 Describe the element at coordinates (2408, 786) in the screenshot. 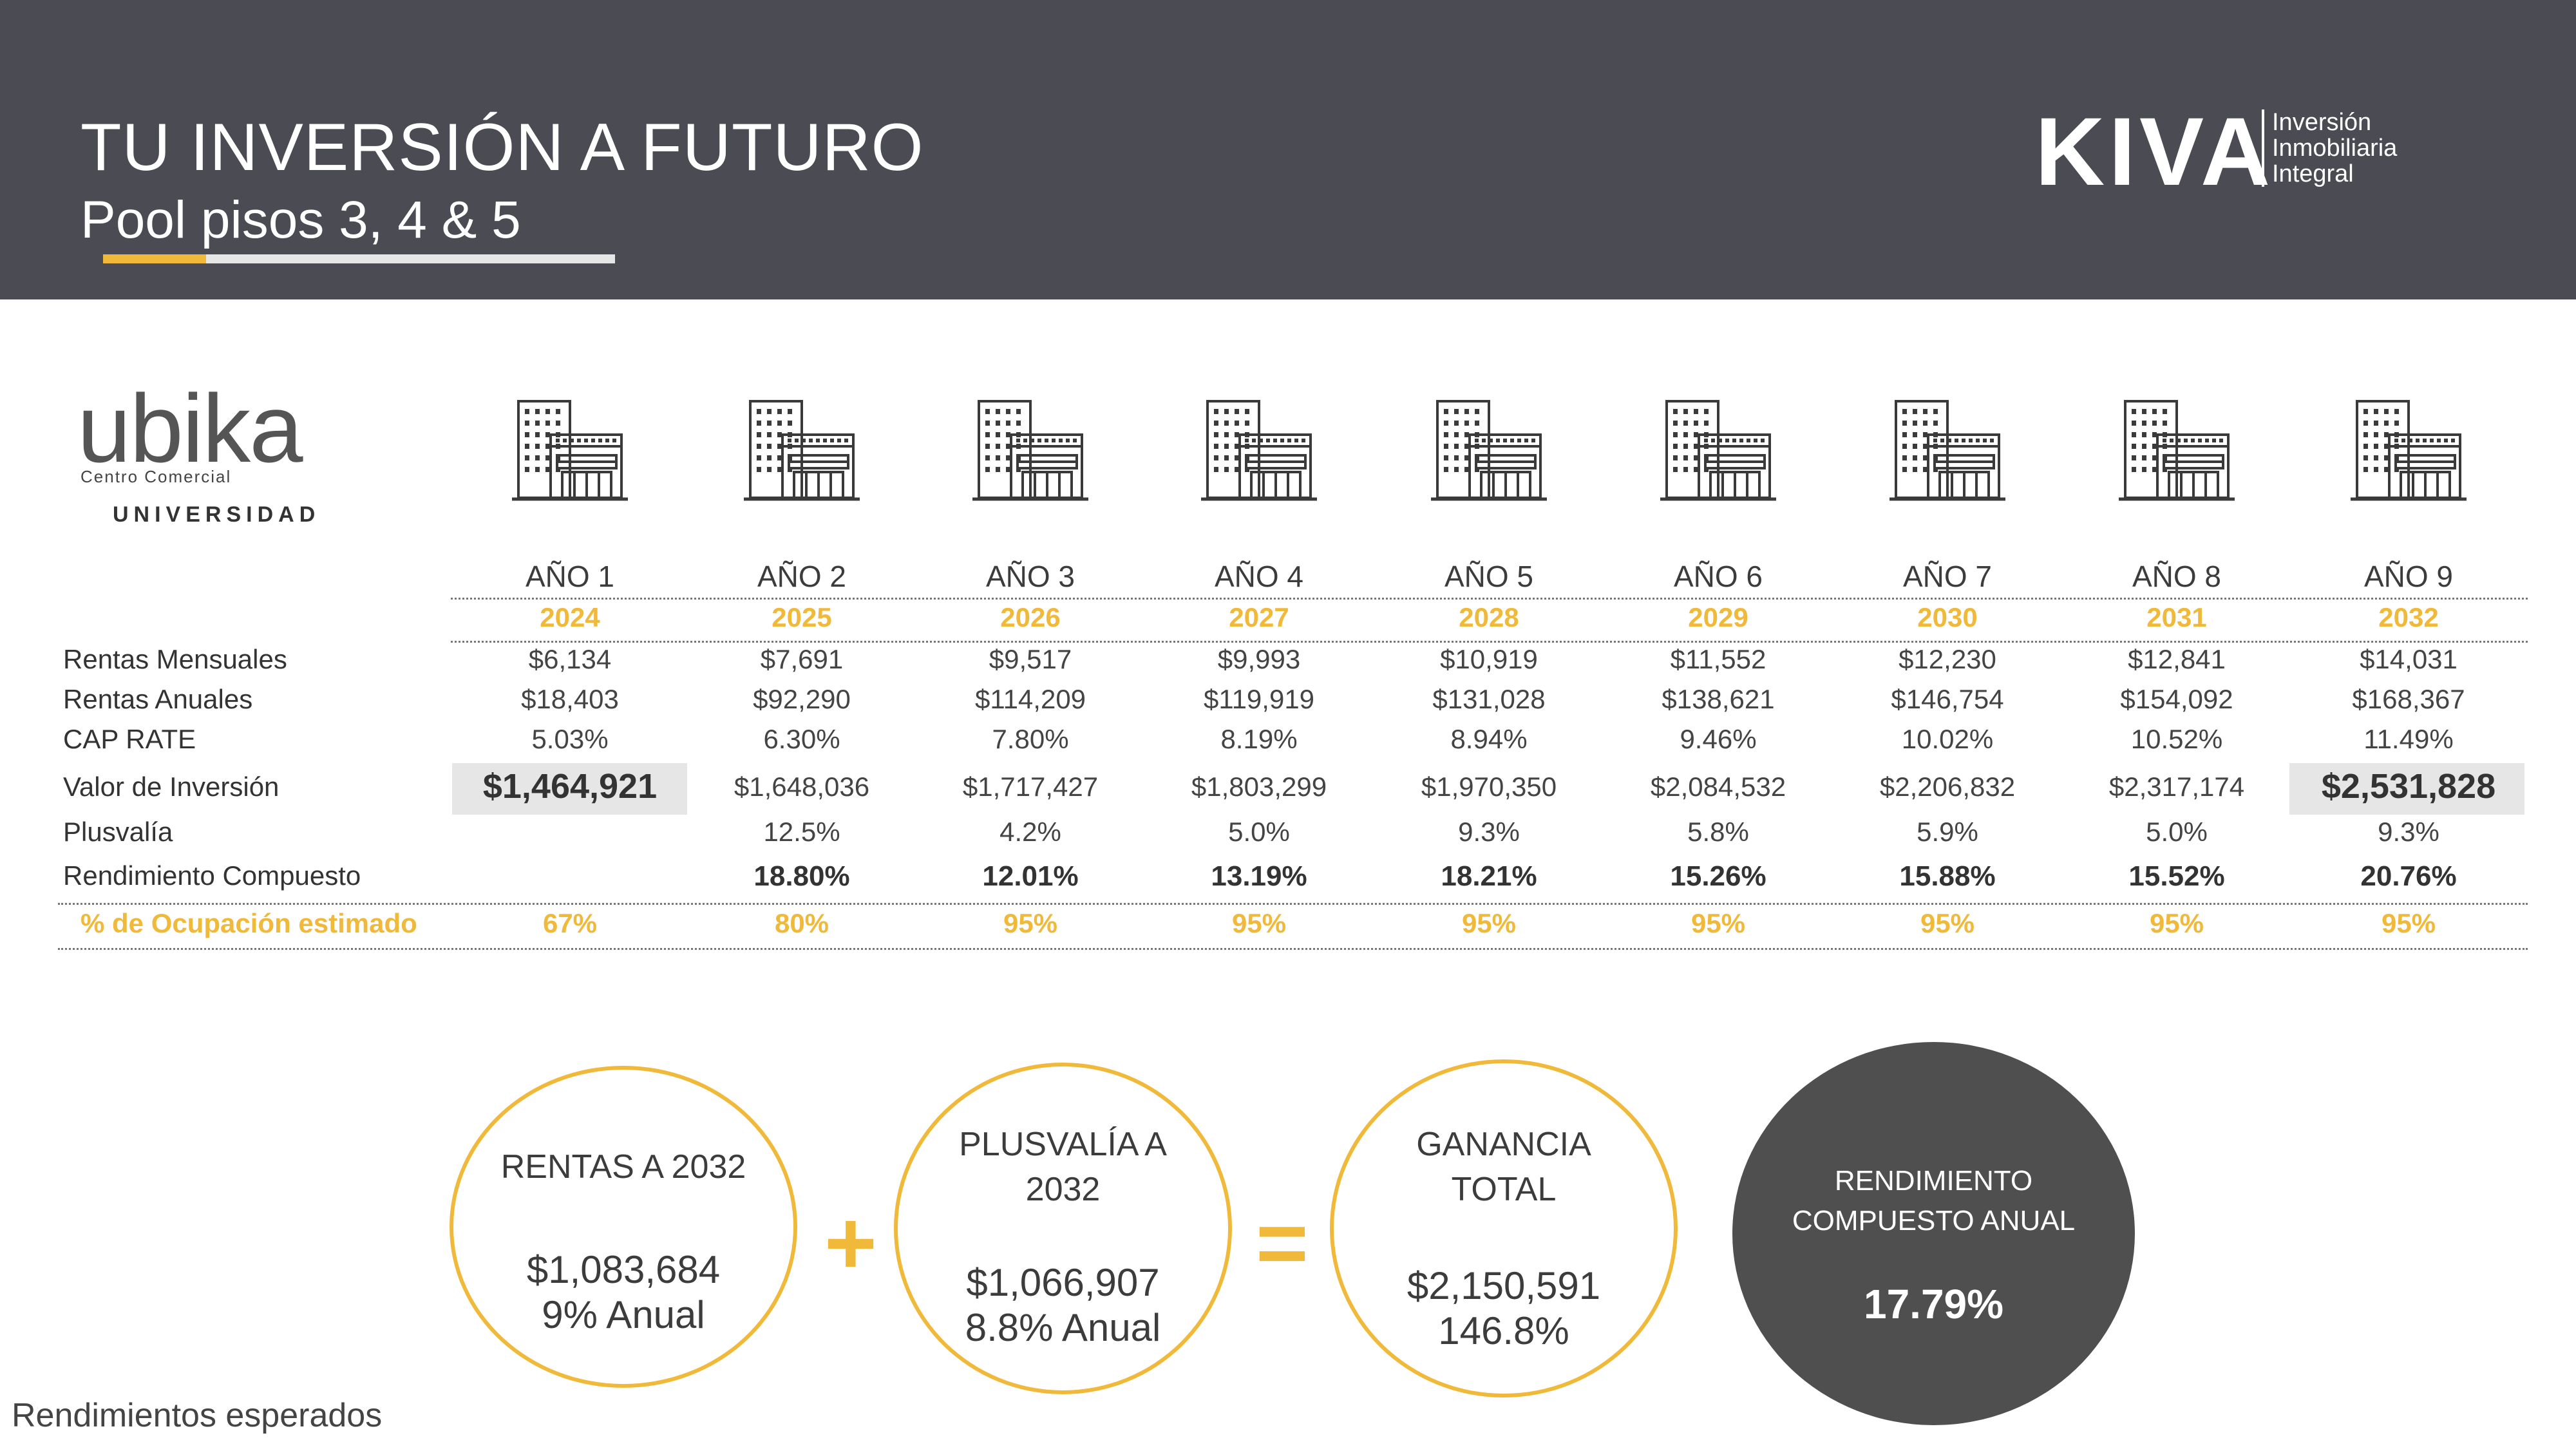

I see `table-cell: $2,531,828` at that location.